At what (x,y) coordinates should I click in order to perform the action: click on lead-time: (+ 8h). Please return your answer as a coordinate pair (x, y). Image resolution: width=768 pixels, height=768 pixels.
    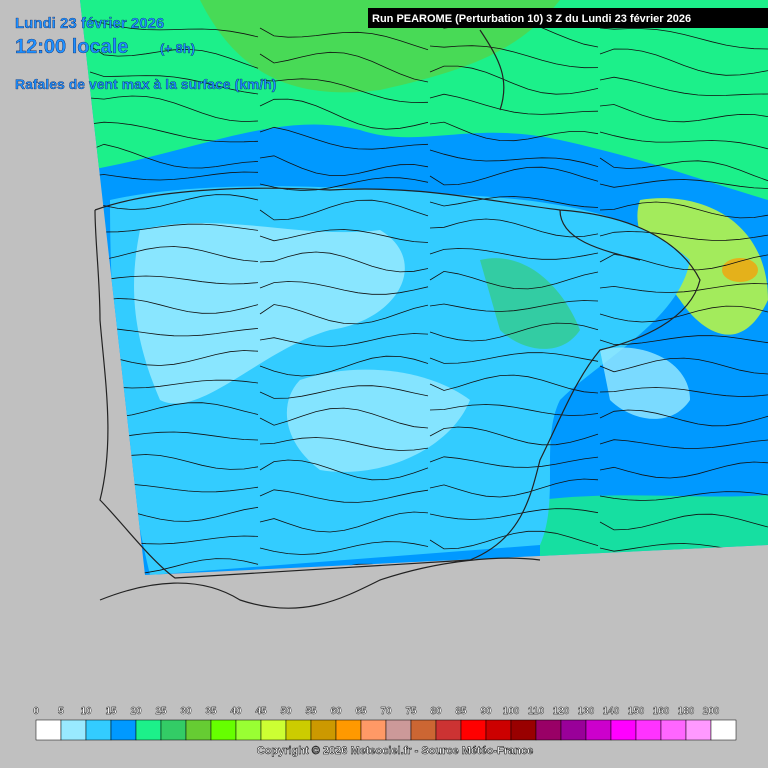
    Looking at the image, I should click on (177, 48).